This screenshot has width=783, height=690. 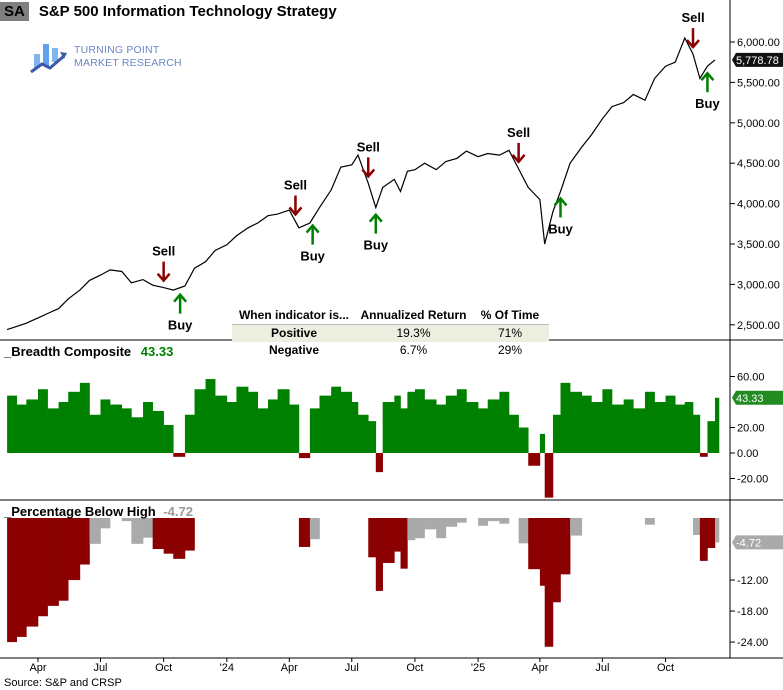 I want to click on logo-bars-icon, so click(x=48, y=59).